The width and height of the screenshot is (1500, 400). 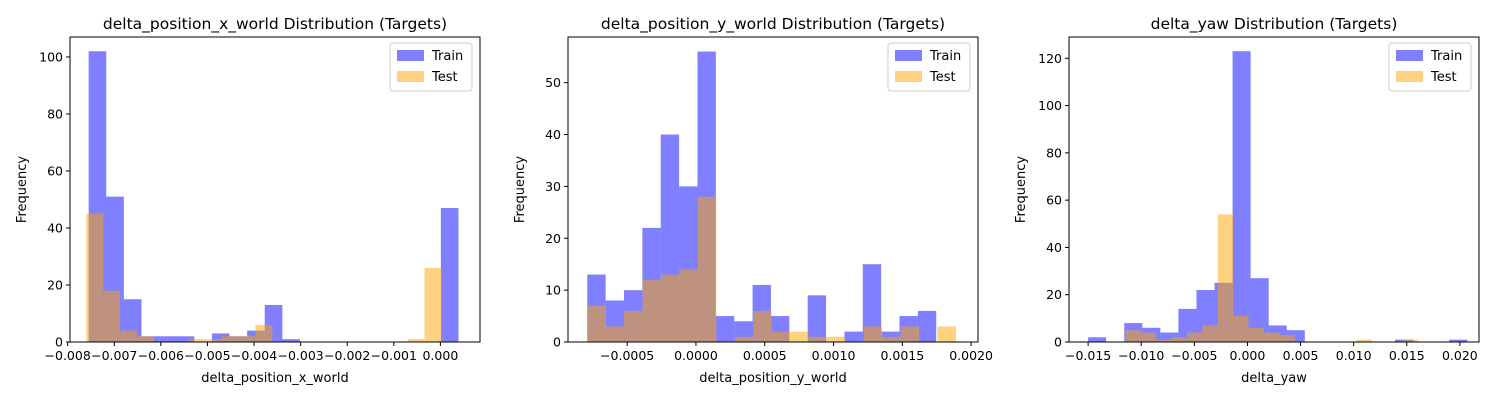 I want to click on x-tick-label: −0.0005, so click(x=627, y=355).